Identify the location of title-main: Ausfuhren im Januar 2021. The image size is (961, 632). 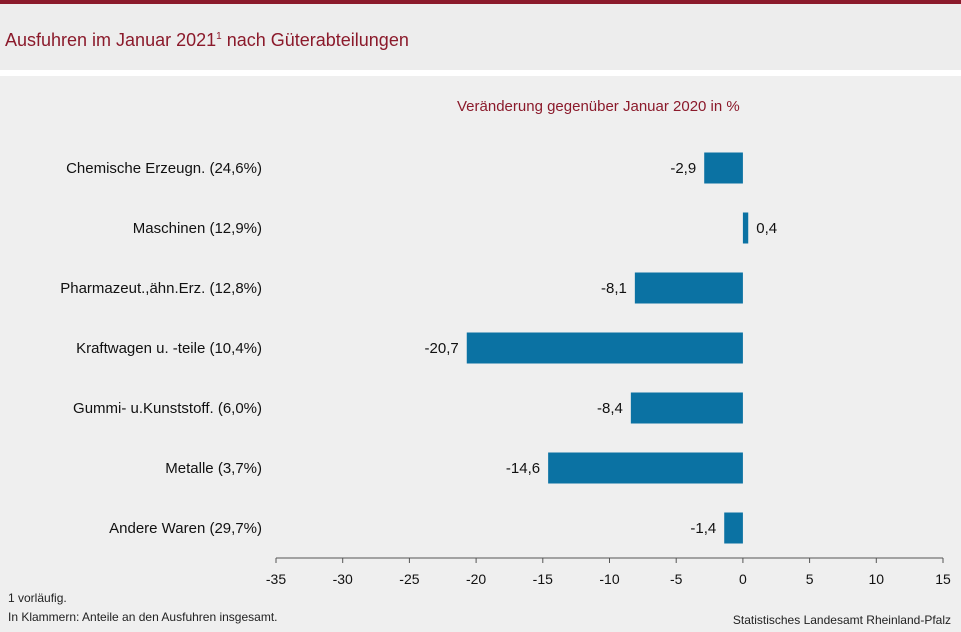
(111, 40).